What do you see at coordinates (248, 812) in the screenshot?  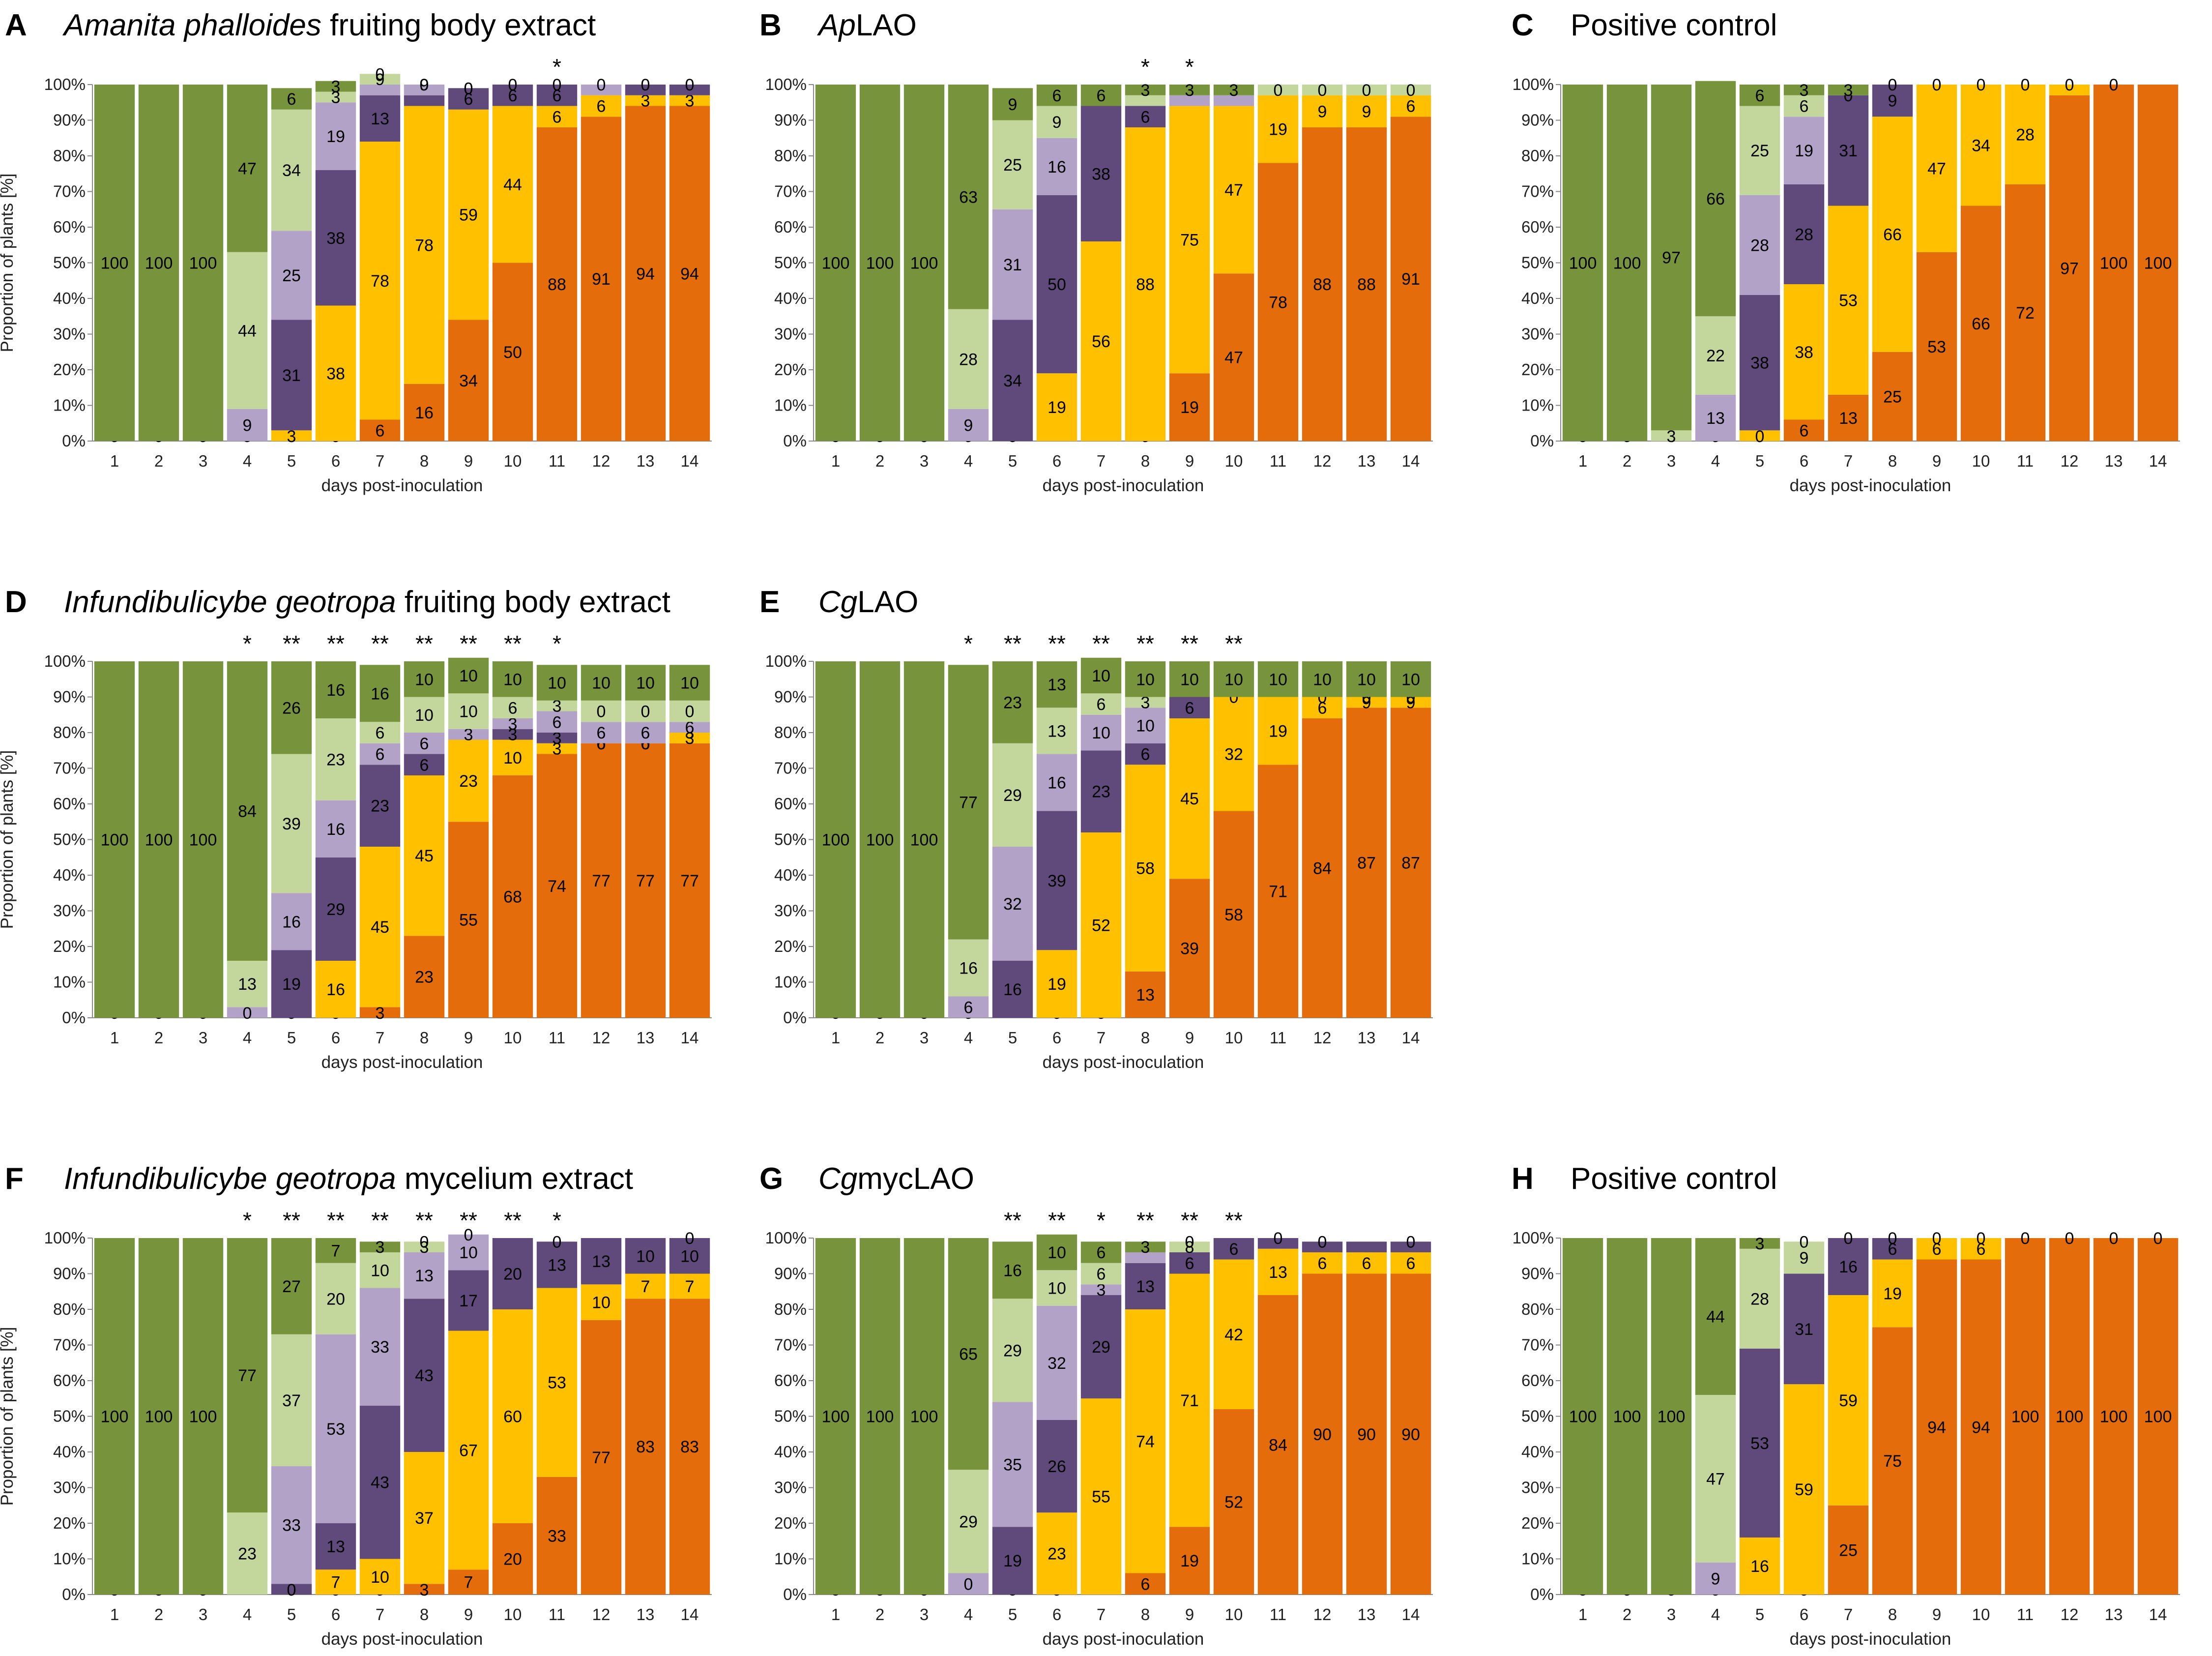 I see `data-label: 84` at bounding box center [248, 812].